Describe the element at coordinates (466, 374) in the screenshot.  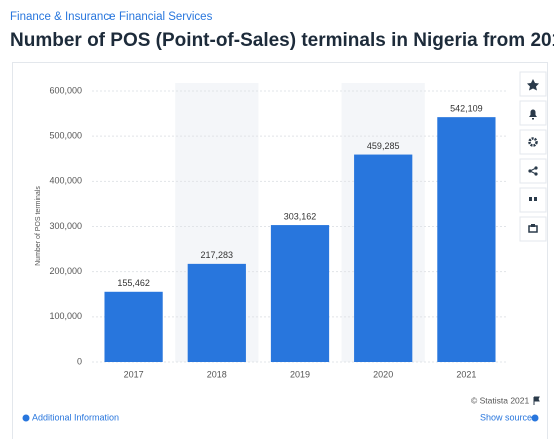
I see `x-tick-label: 2021` at that location.